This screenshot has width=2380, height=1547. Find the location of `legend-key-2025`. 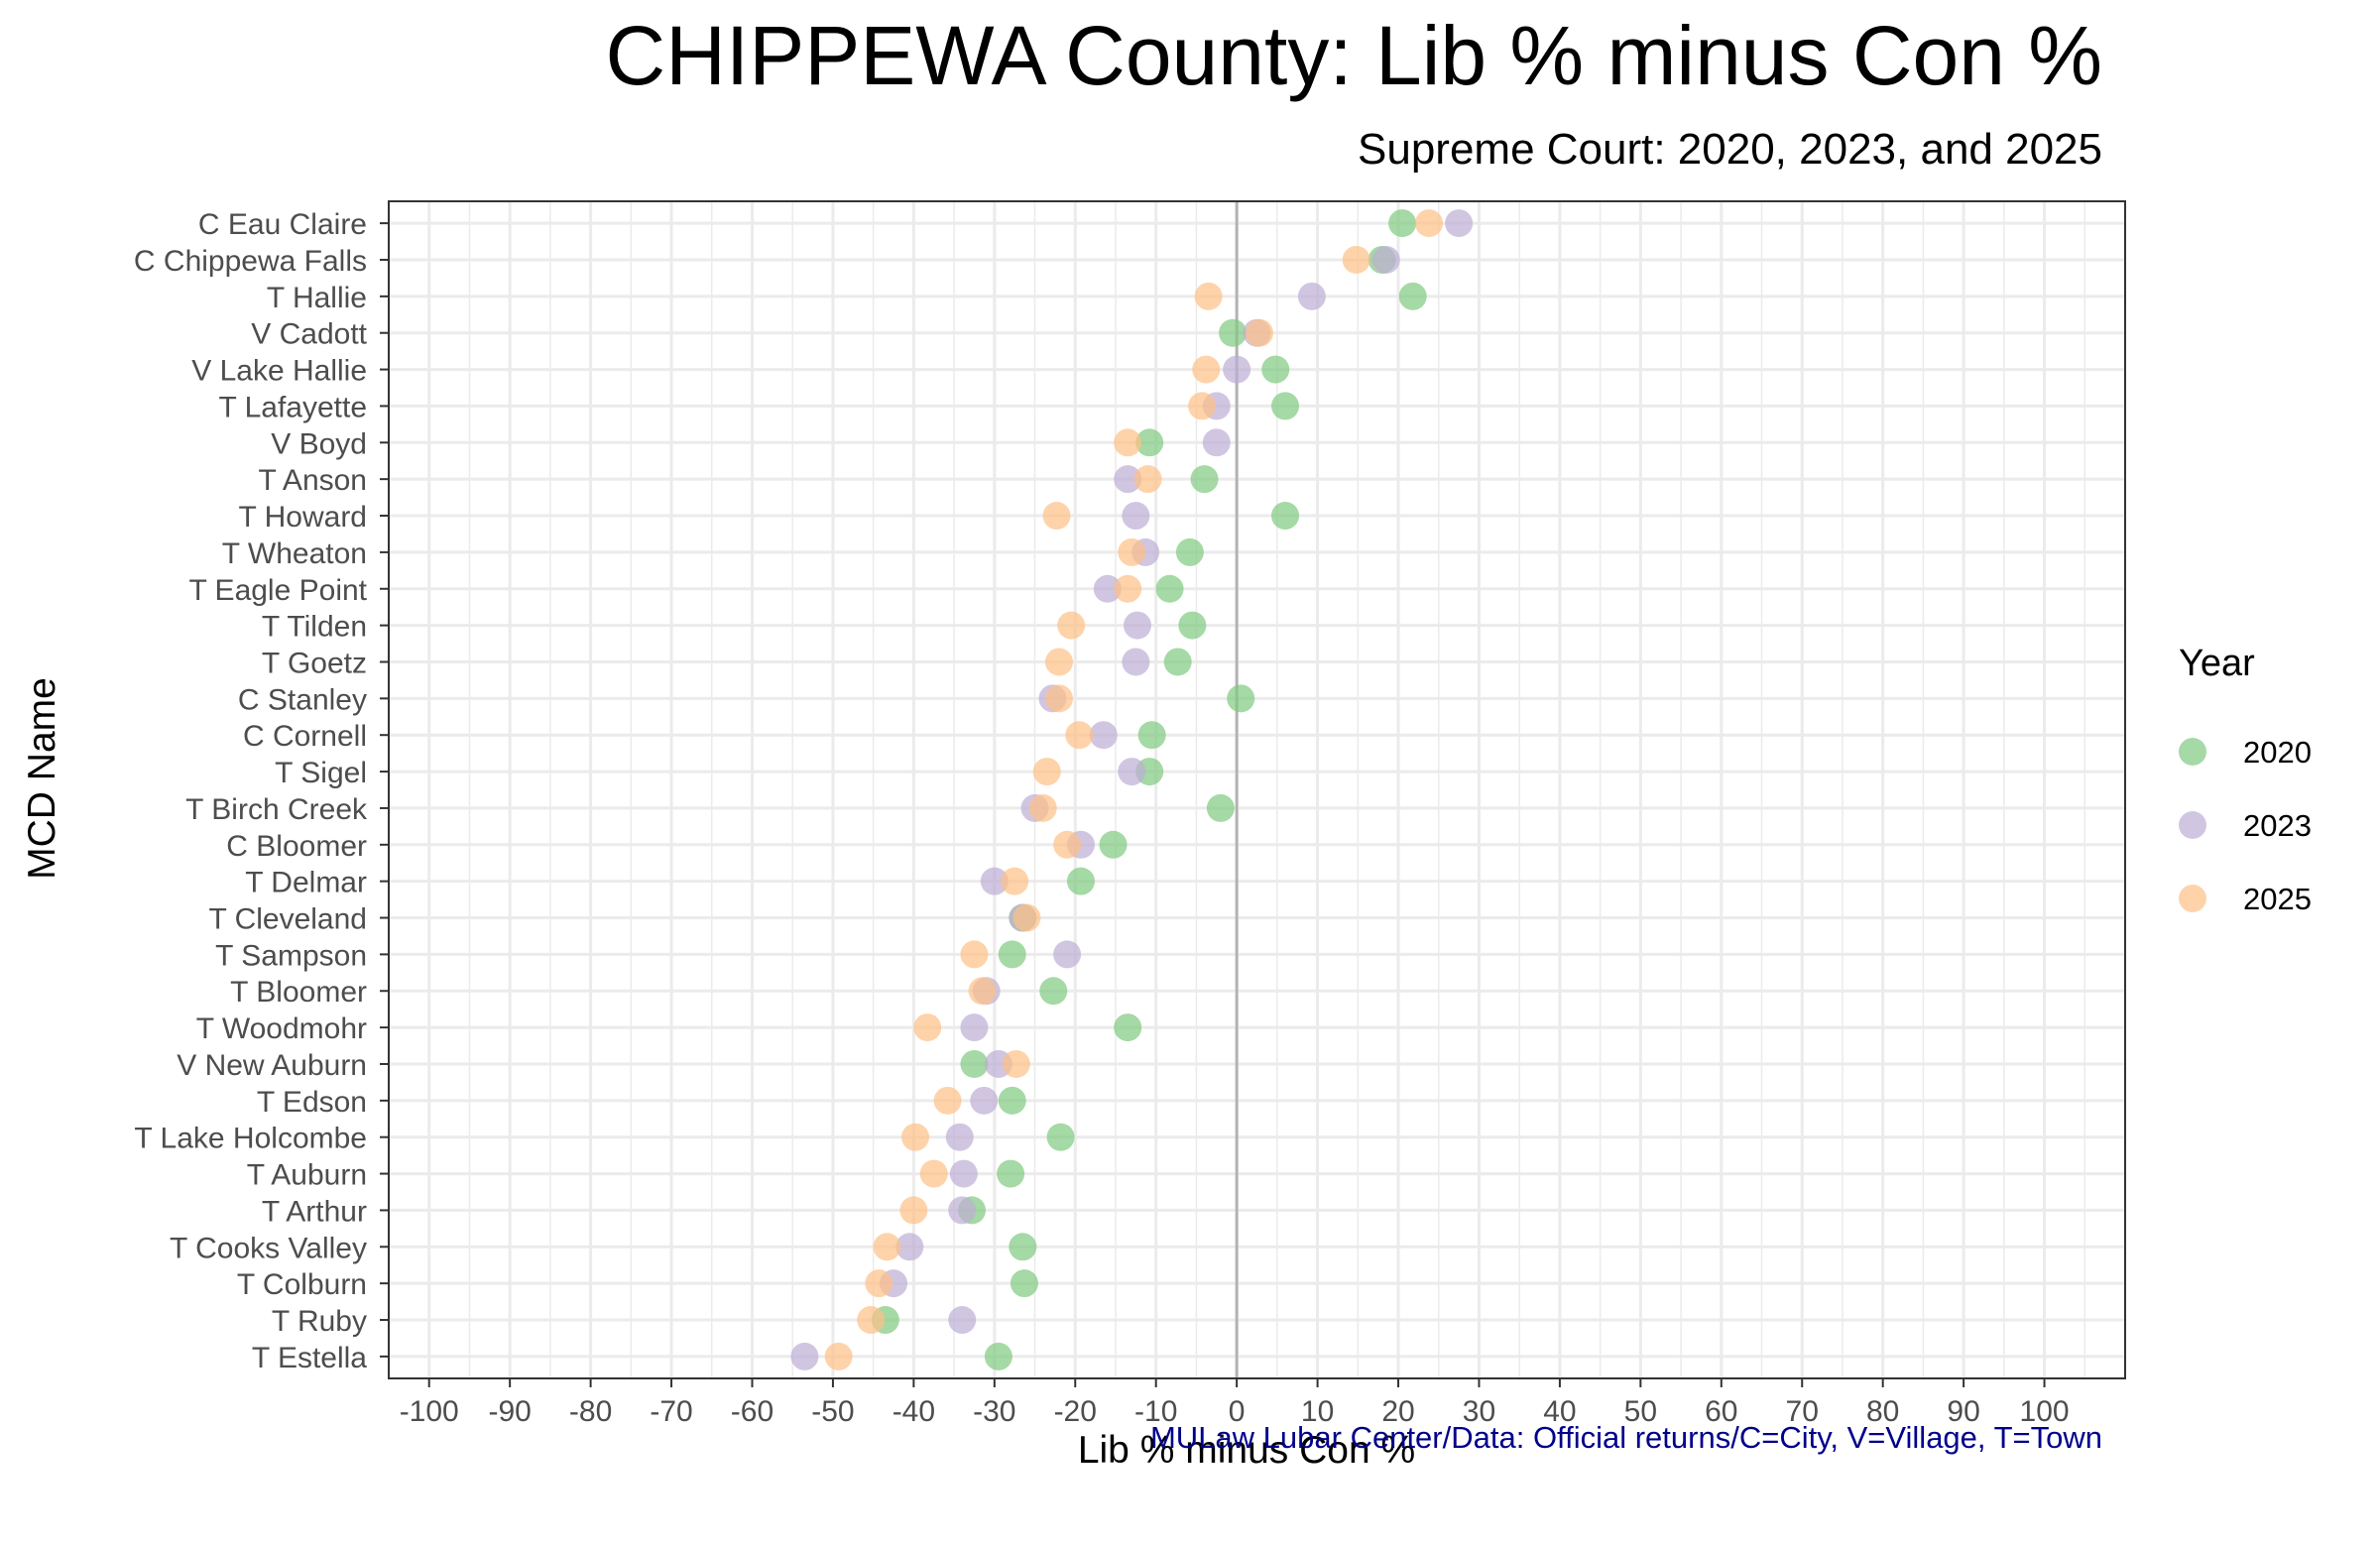

legend-key-2025 is located at coordinates (2192, 898).